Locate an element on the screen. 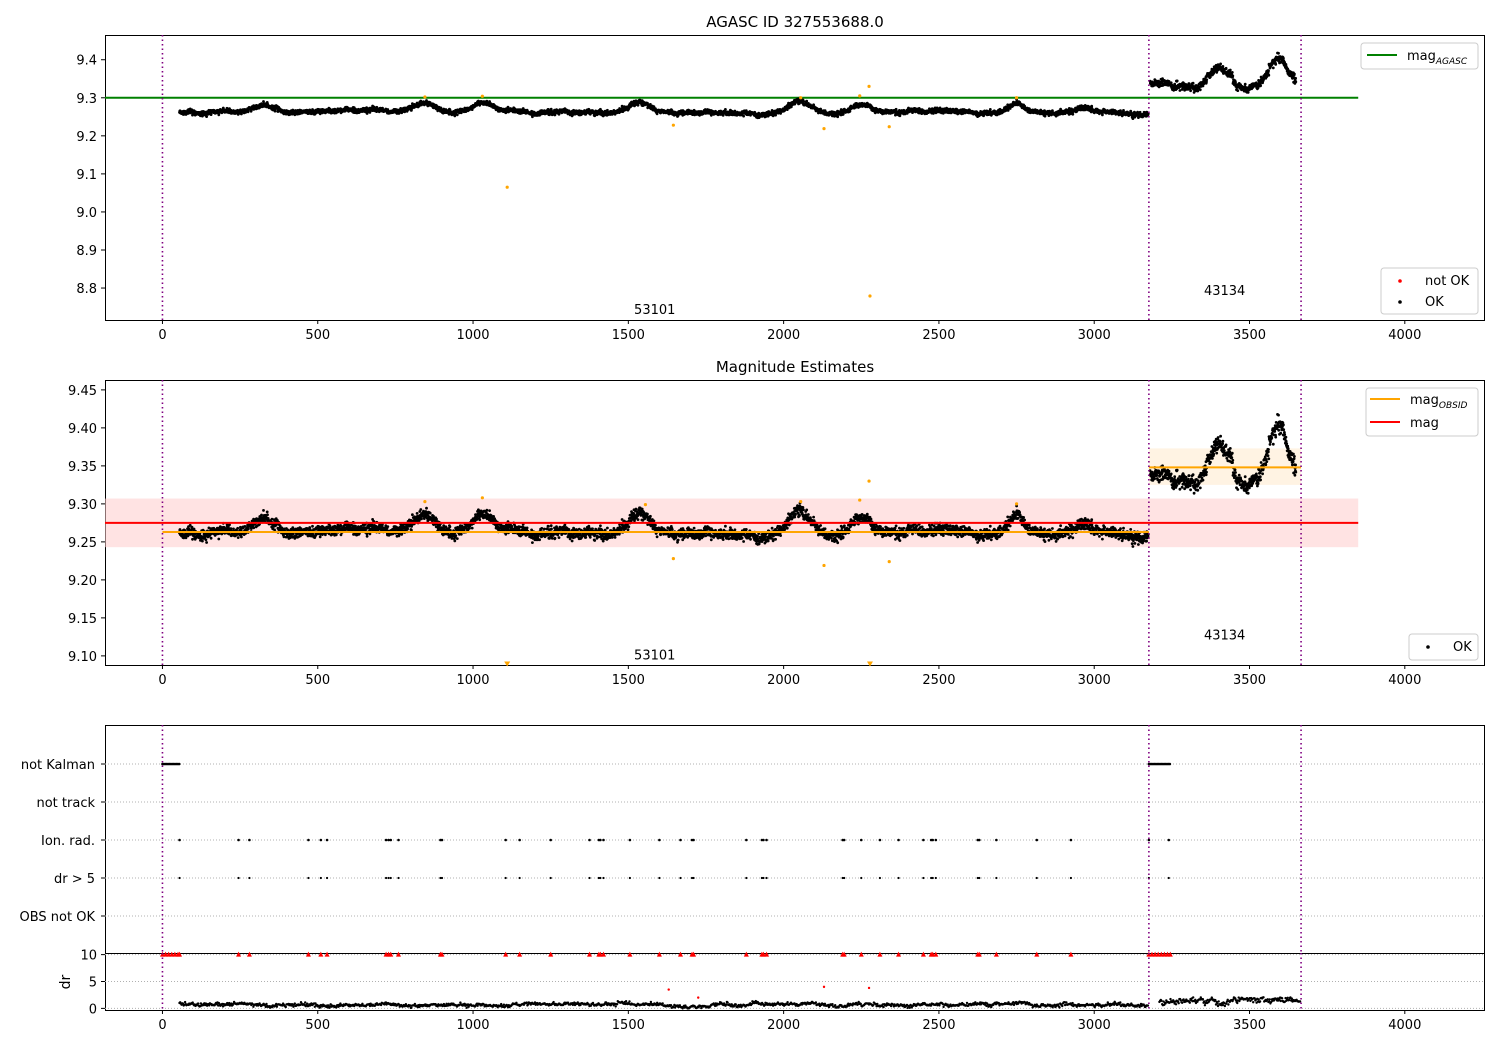 The height and width of the screenshot is (1050, 1500). middle-ytick-label: 9.45 is located at coordinates (82, 391).